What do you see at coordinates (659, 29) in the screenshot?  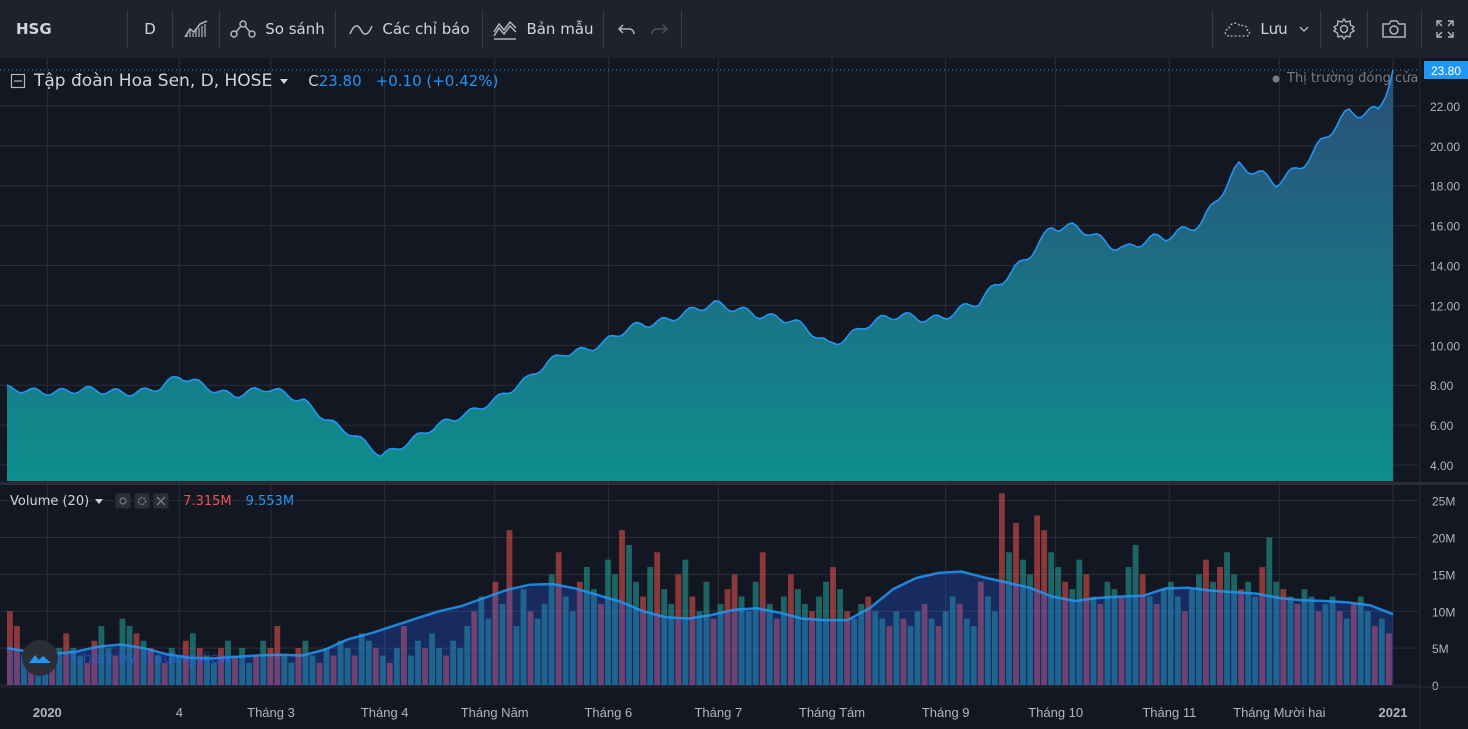 I see `redo-button` at bounding box center [659, 29].